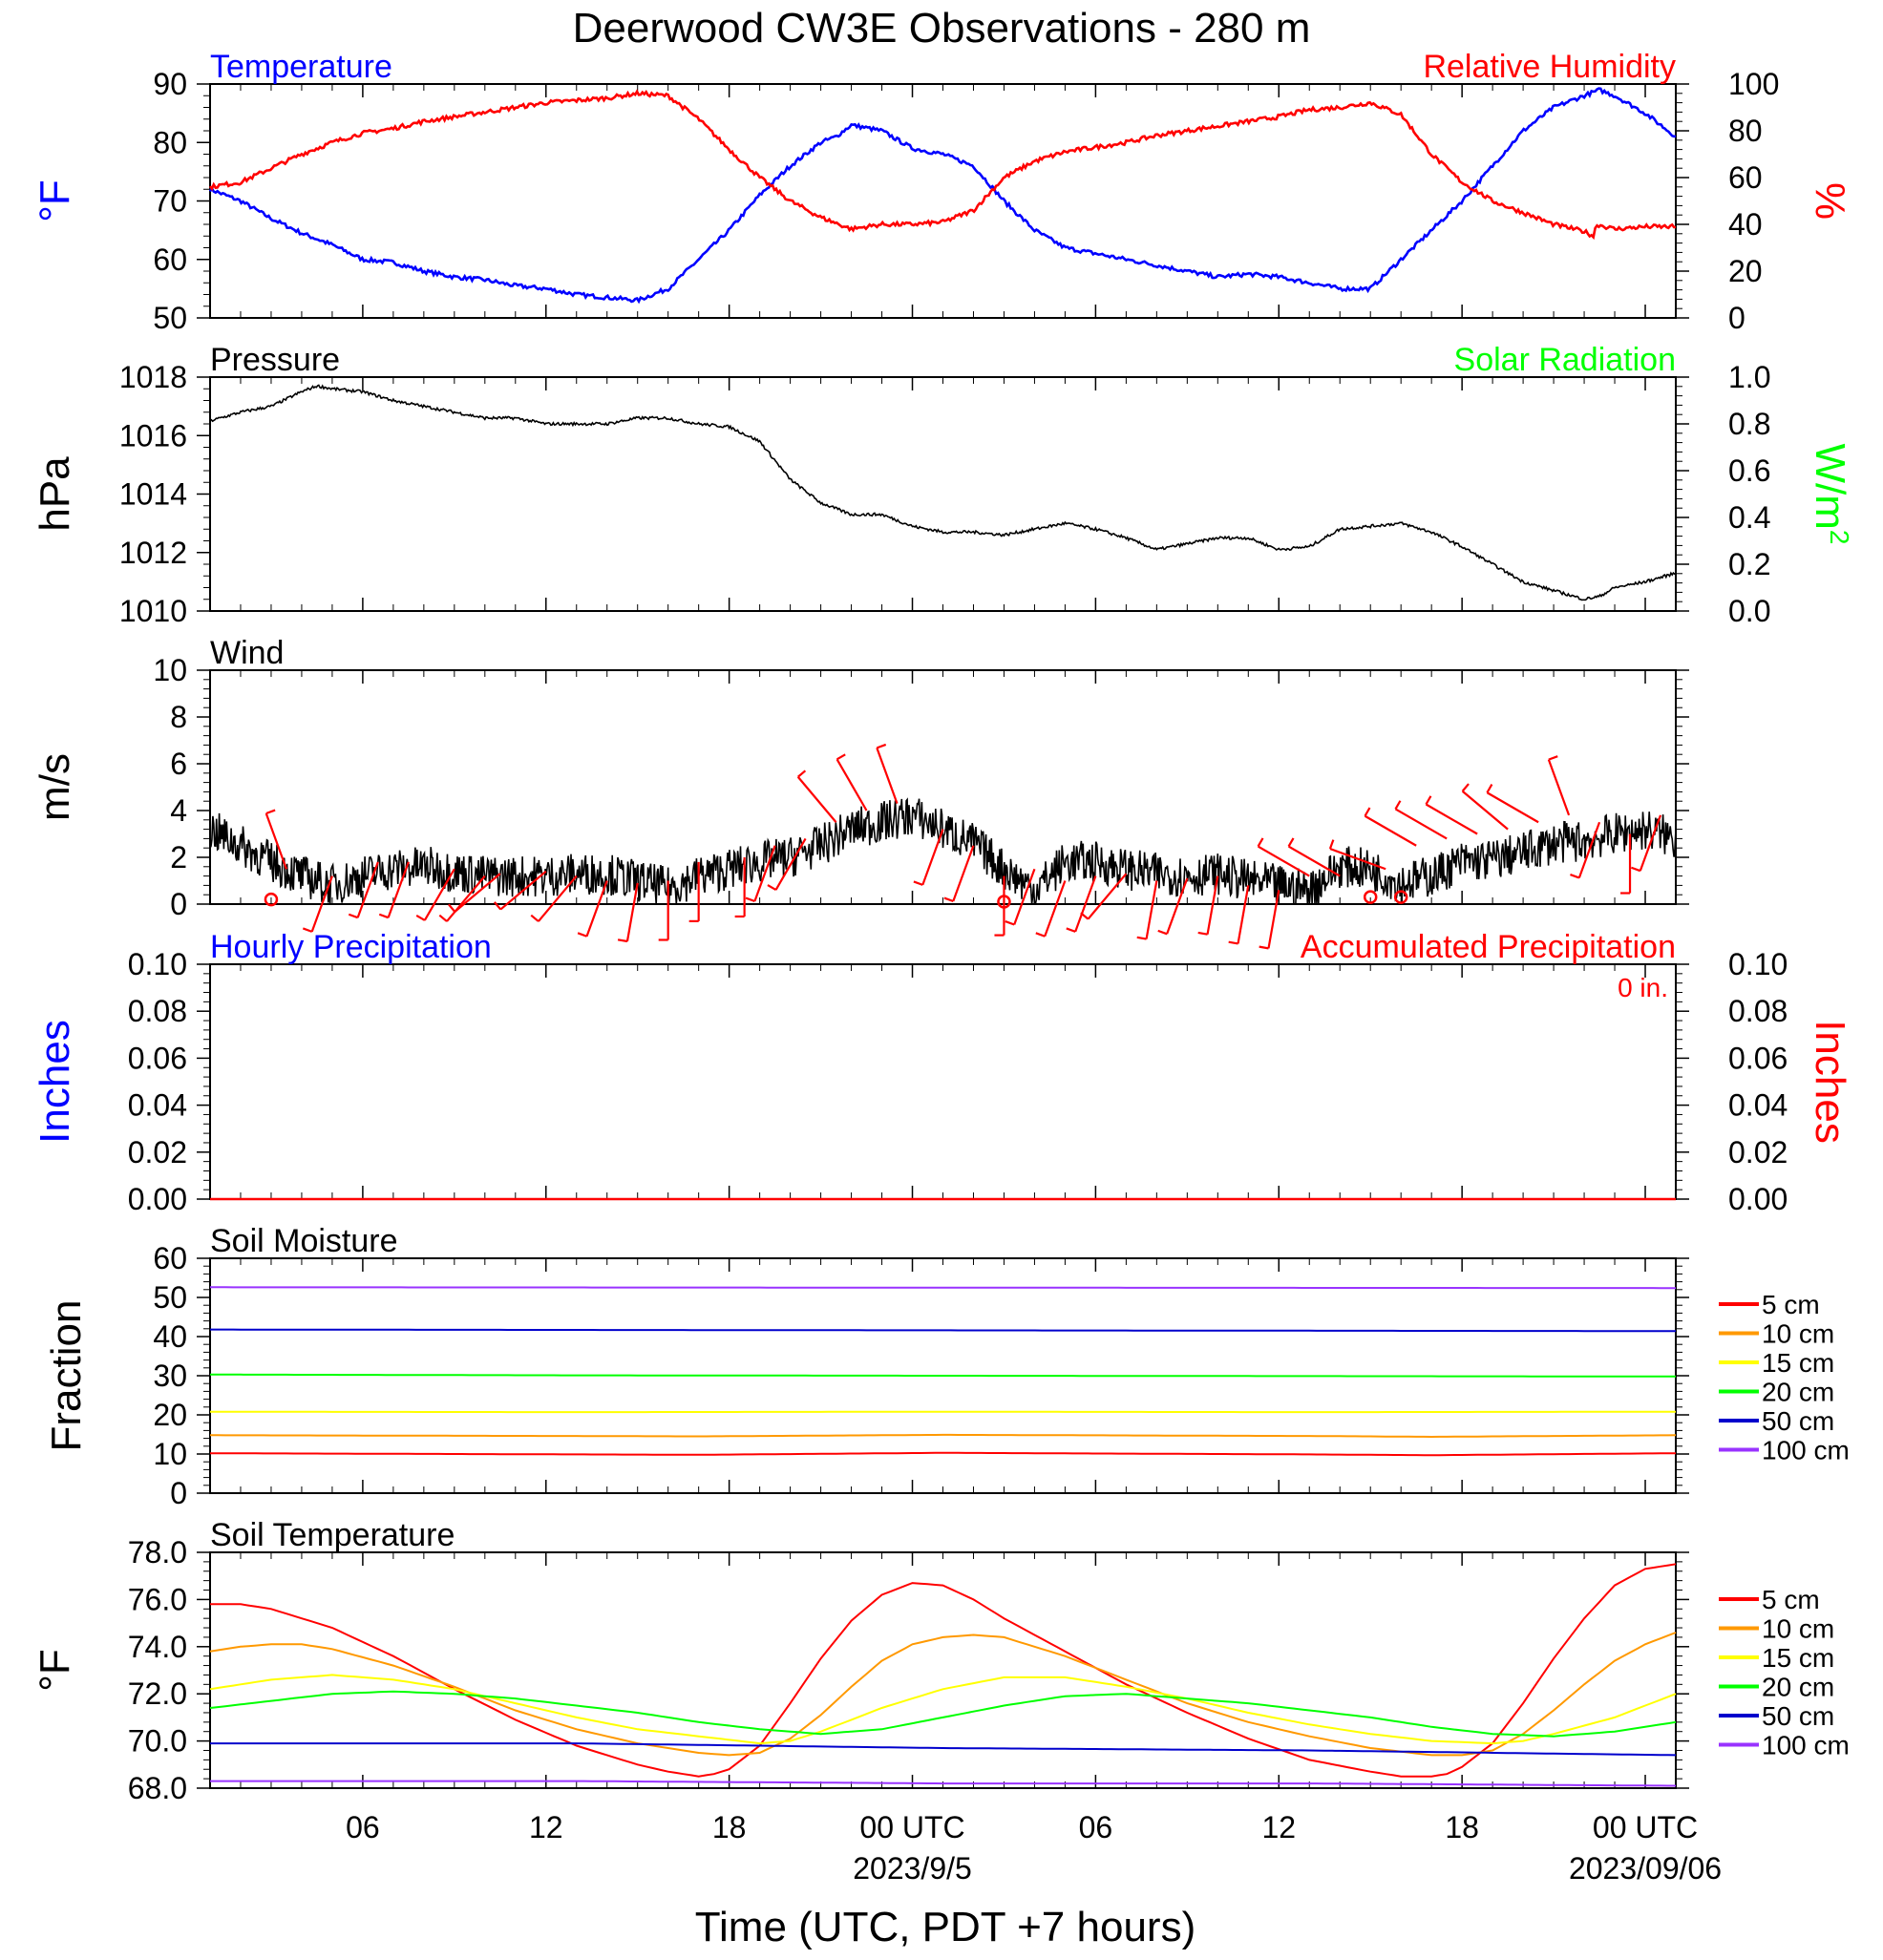 The image size is (1883, 1960). Describe the element at coordinates (1745, 271) in the screenshot. I see `y-right-tick-label: 20` at that location.